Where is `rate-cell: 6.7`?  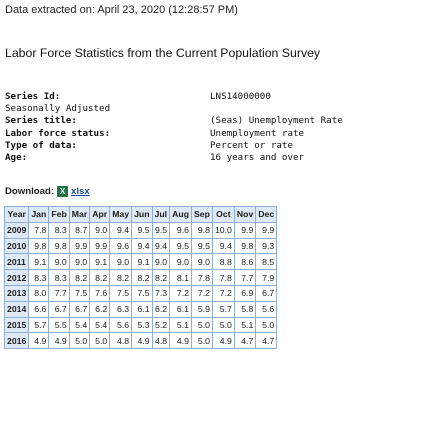 rate-cell: 6.7 is located at coordinates (79, 309).